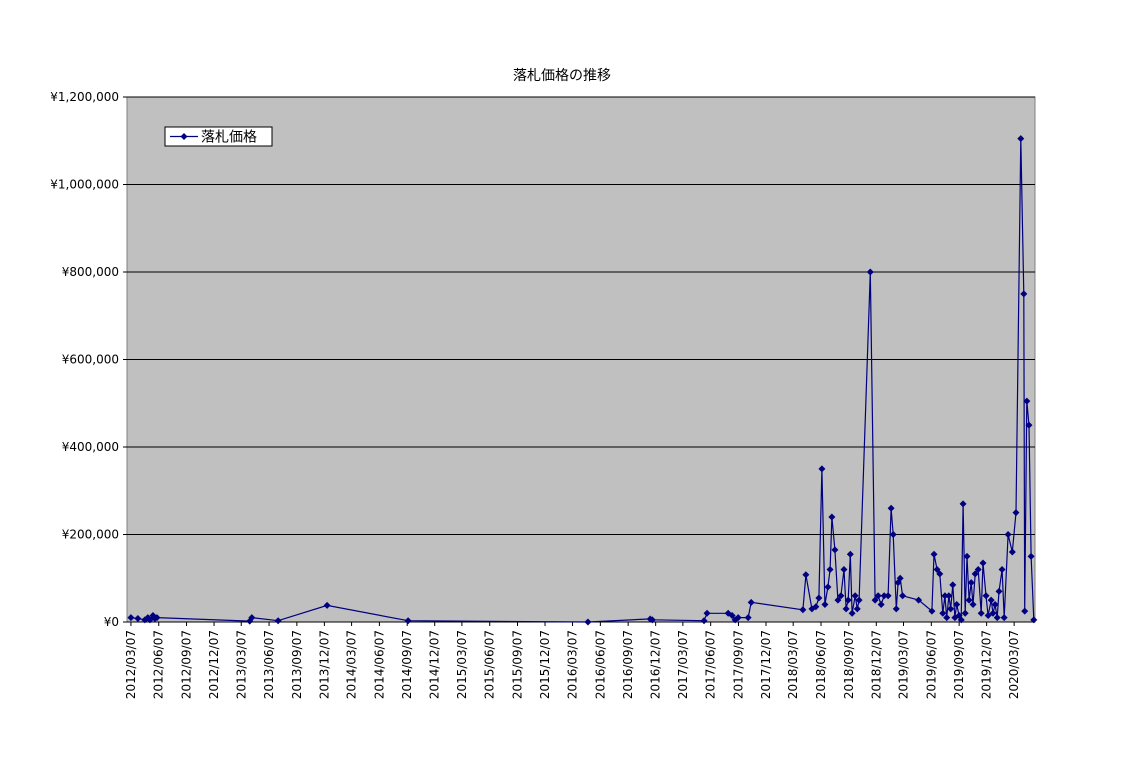 The width and height of the screenshot is (1125, 783). I want to click on x-tick-label: 2012/12/07, so click(214, 664).